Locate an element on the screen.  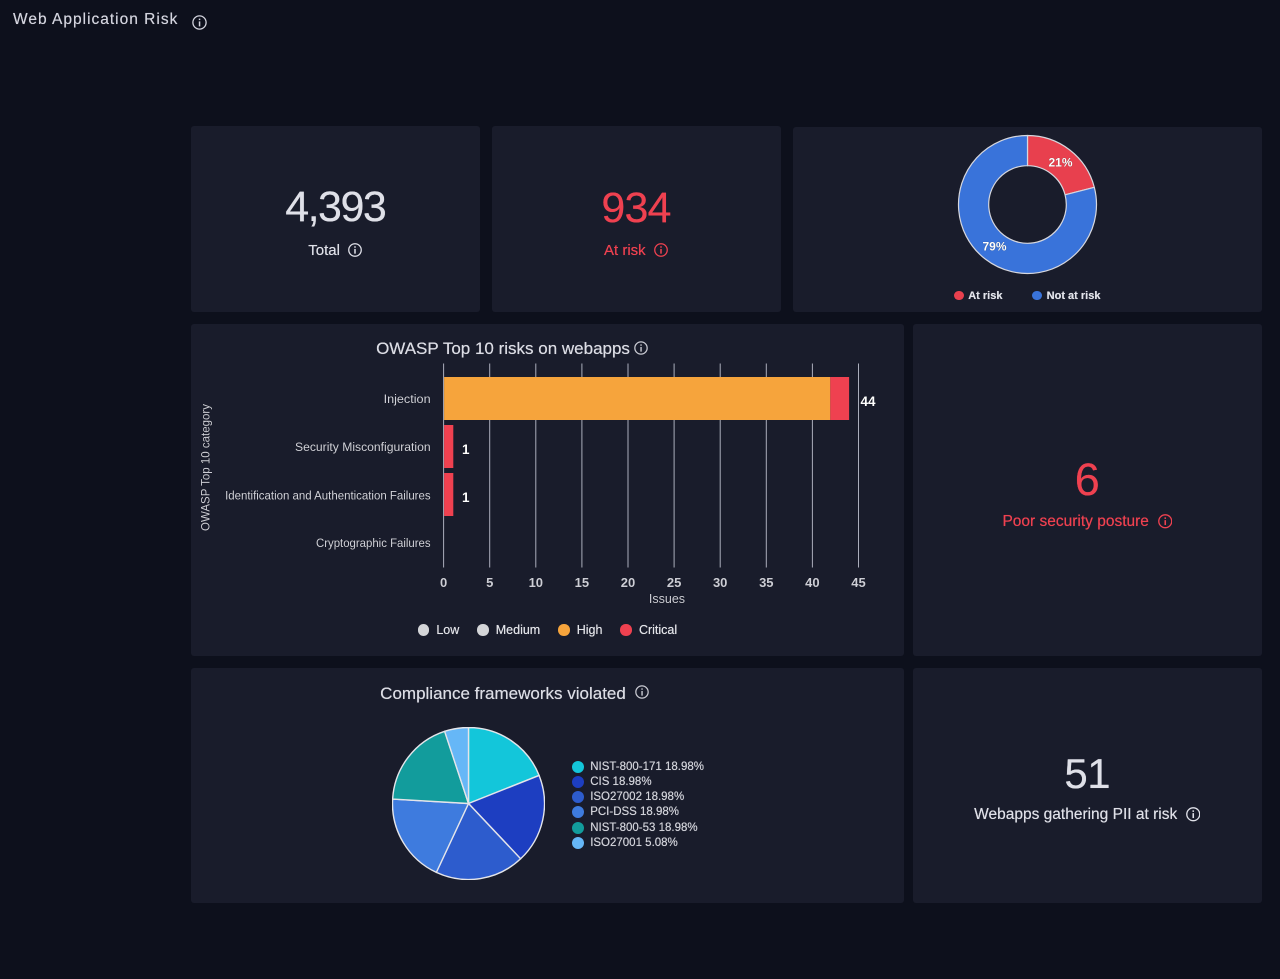
svg-text: 45 is located at coordinates (858, 582).